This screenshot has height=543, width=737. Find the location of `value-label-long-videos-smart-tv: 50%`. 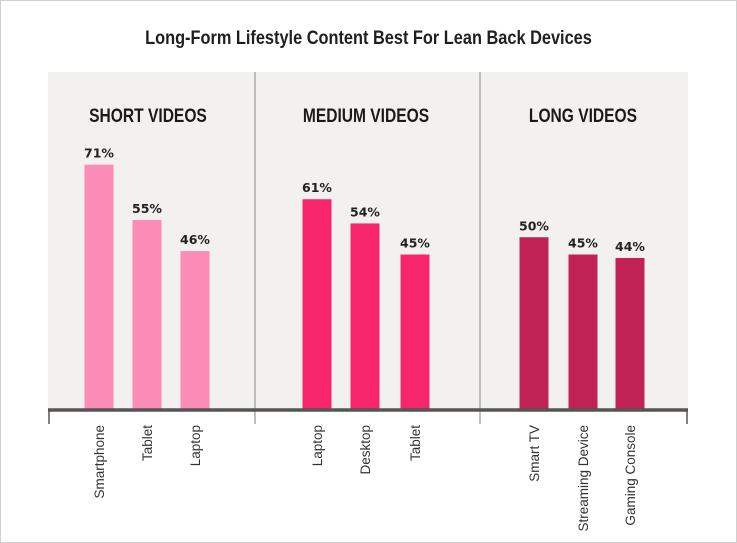

value-label-long-videos-smart-tv: 50% is located at coordinates (534, 225).